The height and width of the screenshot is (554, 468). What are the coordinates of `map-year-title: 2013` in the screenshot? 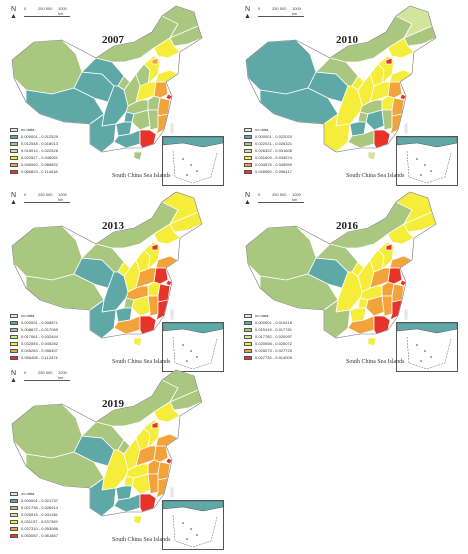 It's located at (113, 226).